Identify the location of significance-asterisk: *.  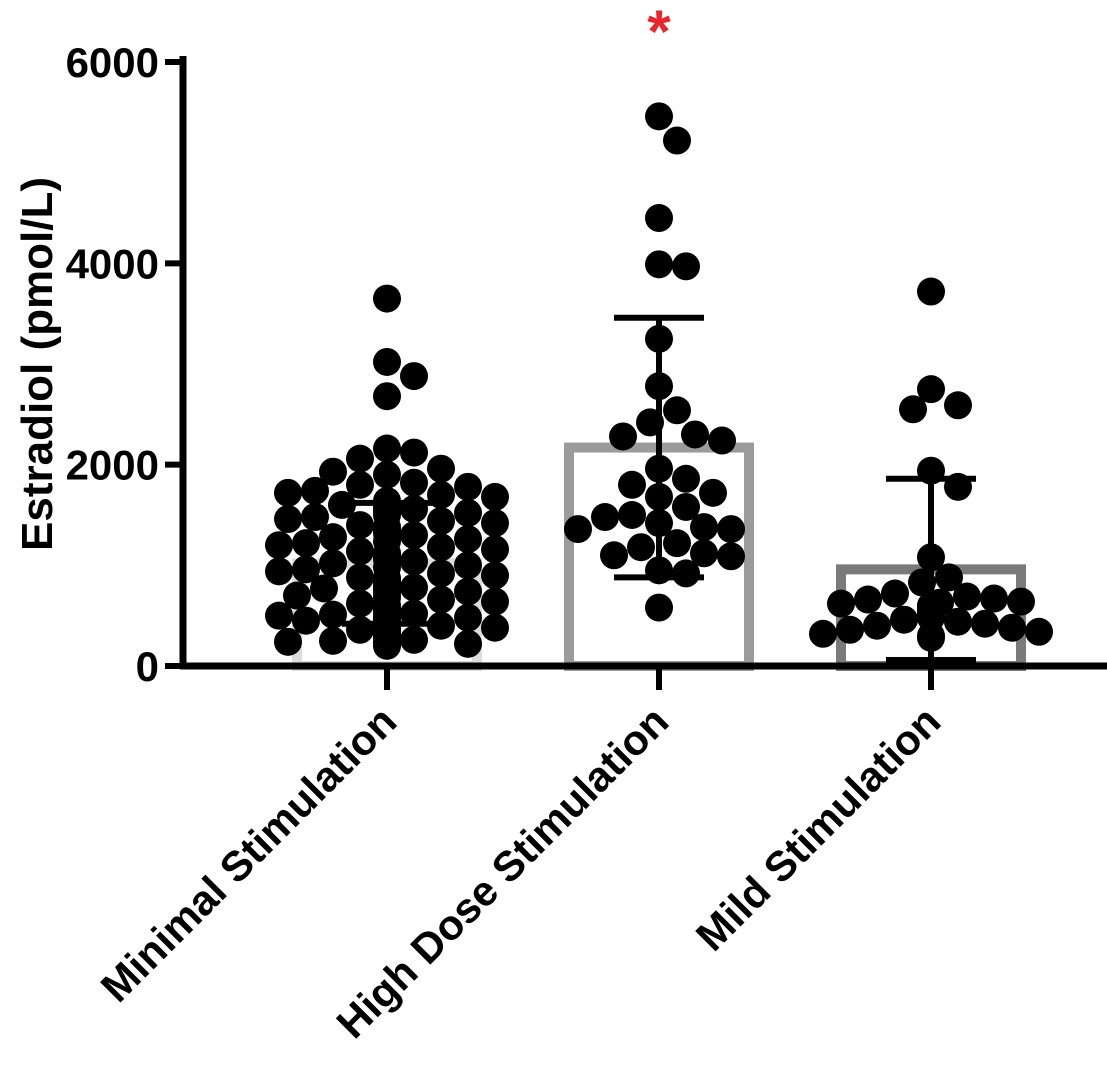
(659, 32).